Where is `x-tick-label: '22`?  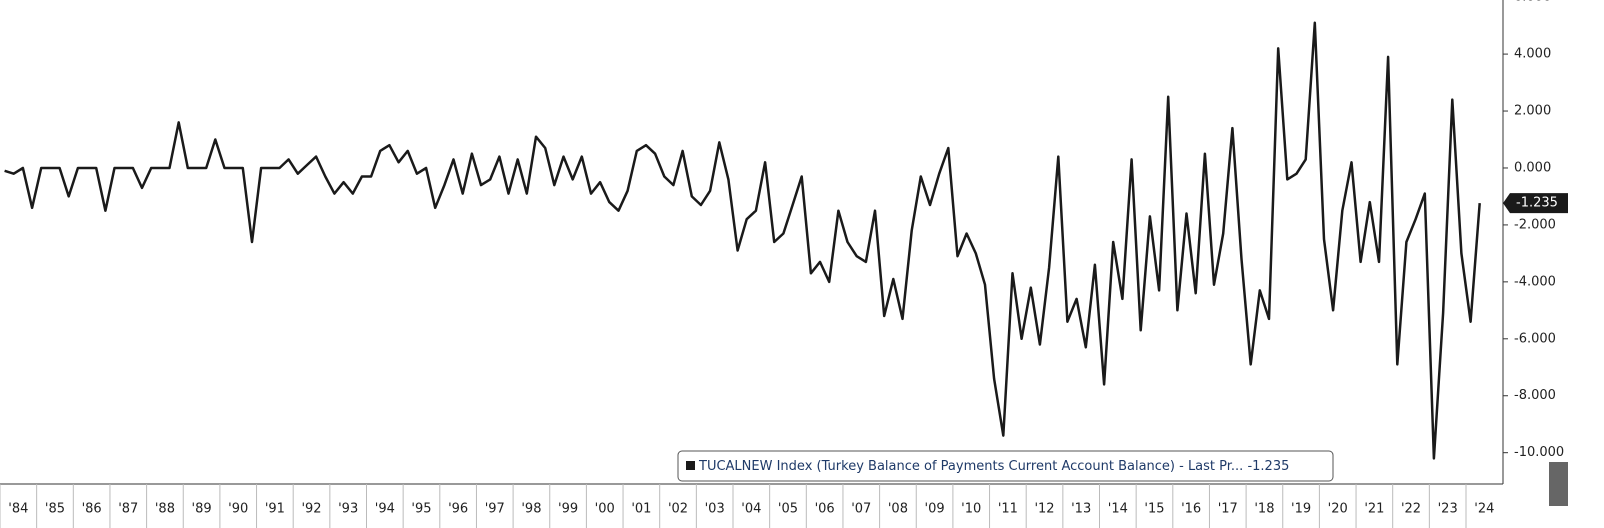 x-tick-label: '22 is located at coordinates (1411, 509).